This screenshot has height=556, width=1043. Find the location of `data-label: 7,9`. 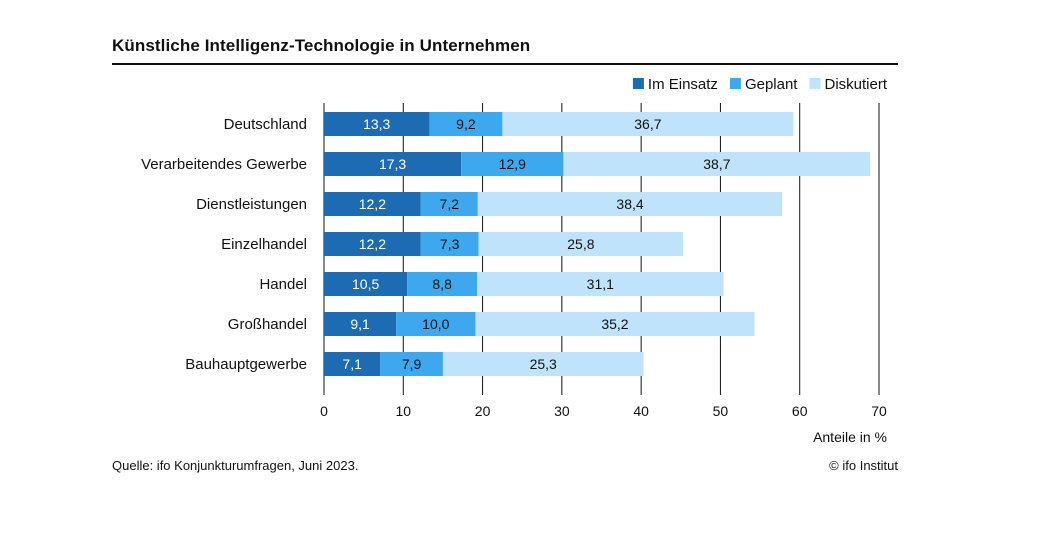

data-label: 7,9 is located at coordinates (412, 364).